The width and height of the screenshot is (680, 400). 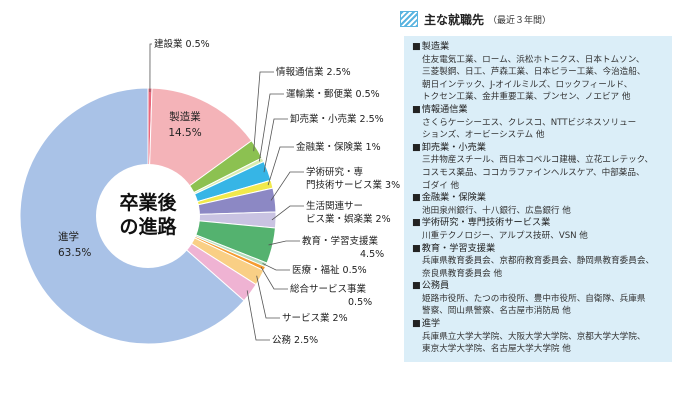 I want to click on slice-value-label: 4.5%, so click(x=372, y=254).